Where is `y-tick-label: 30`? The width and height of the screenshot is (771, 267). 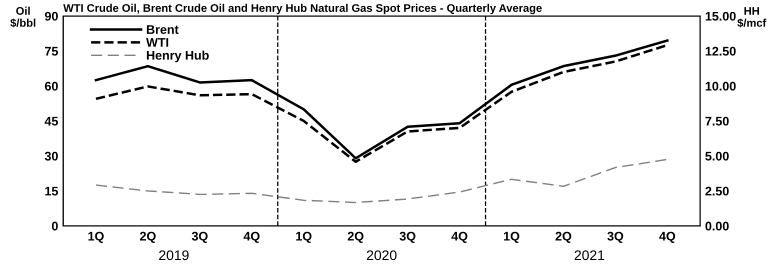 y-tick-label: 30 is located at coordinates (51, 156).